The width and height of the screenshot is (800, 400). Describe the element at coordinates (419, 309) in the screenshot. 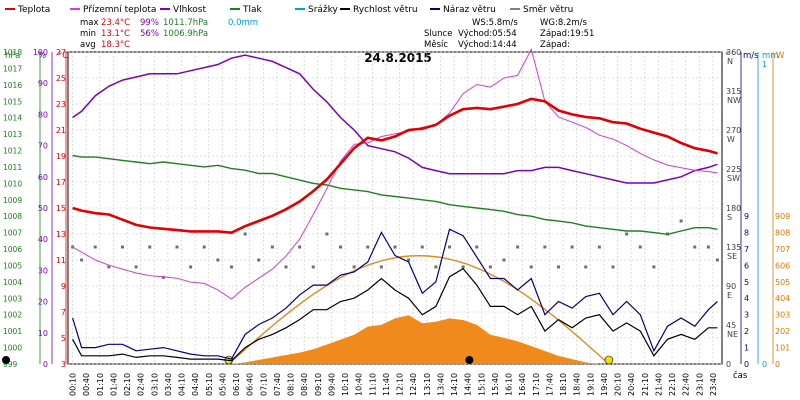

I see `sun-elevation-curve` at that location.